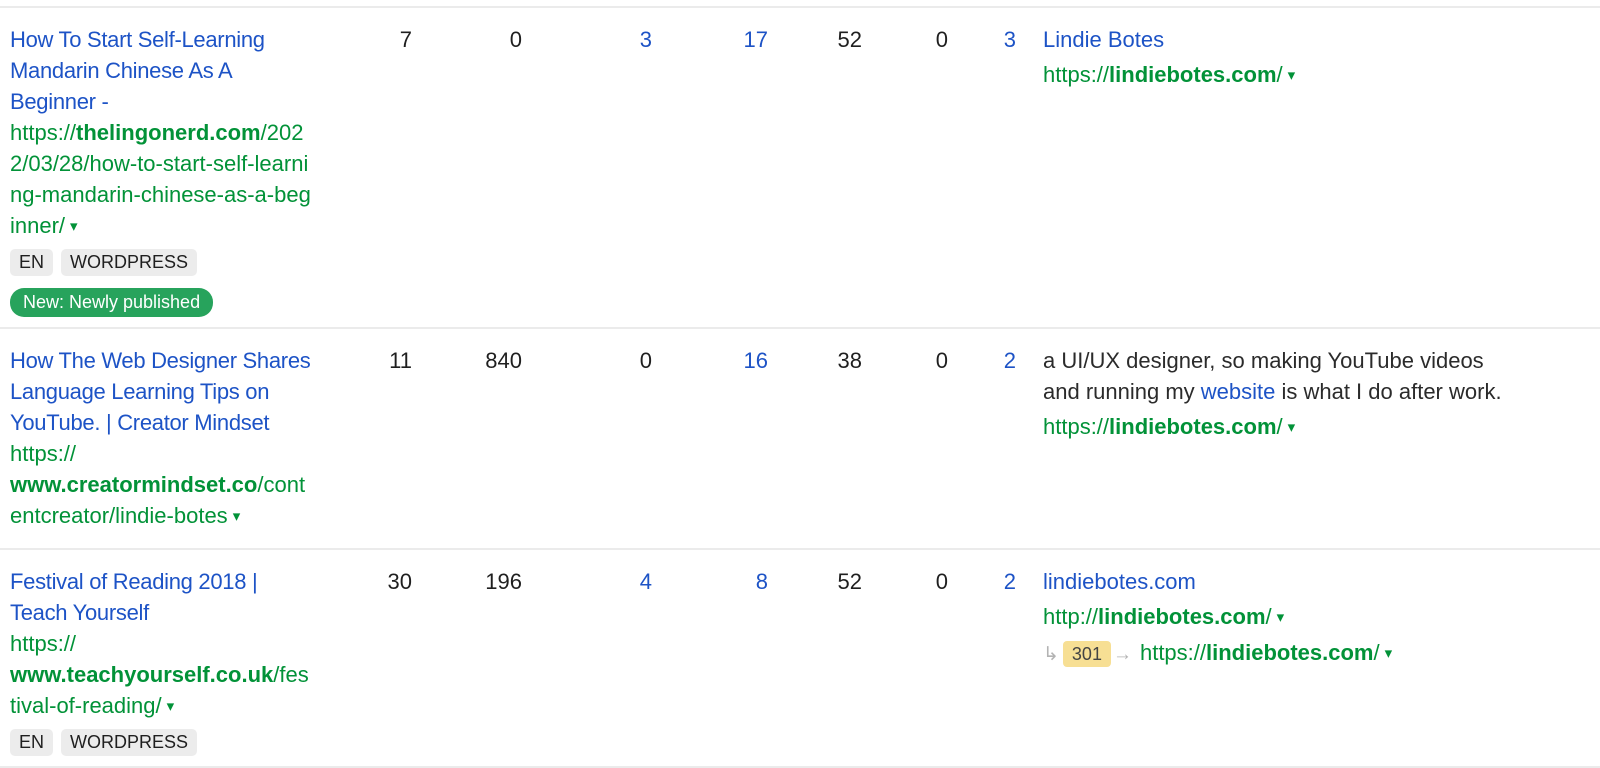  I want to click on url-protocol: http://, so click(1071, 616).